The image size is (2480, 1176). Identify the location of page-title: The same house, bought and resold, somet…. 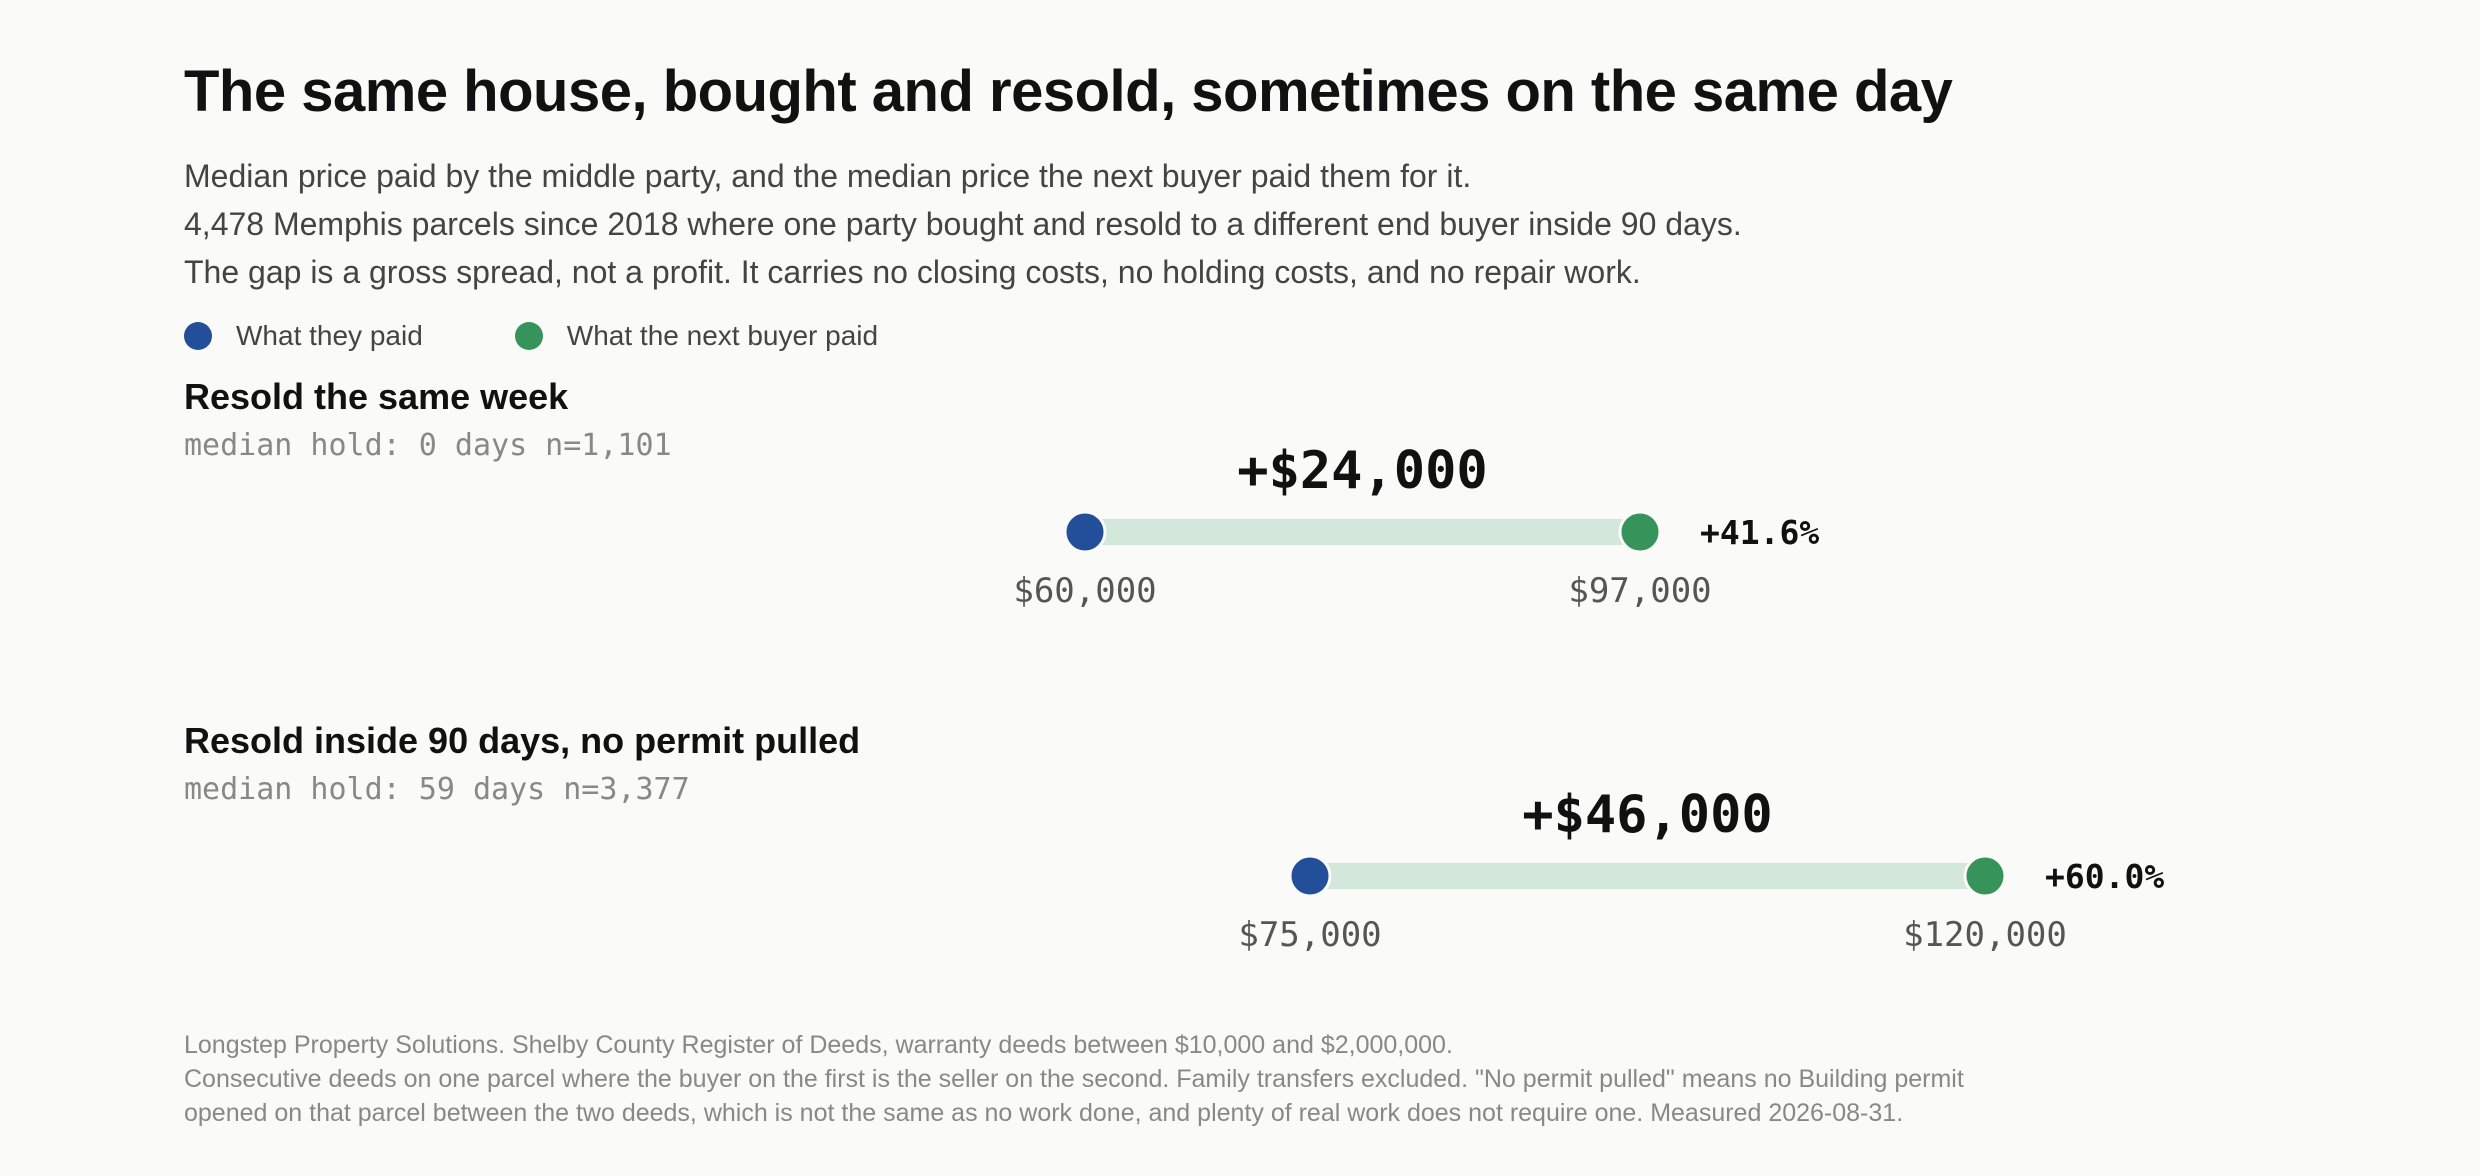
(1068, 91).